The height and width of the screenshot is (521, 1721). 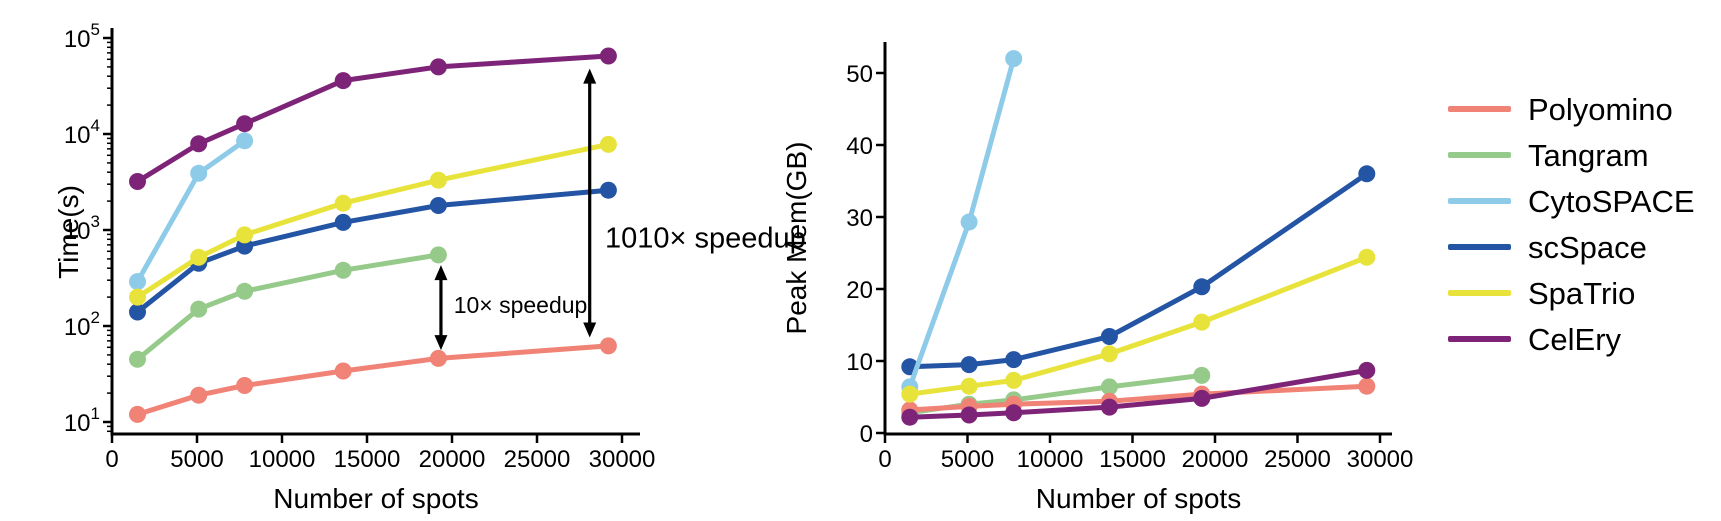 I want to click on legend-label-celery: CelEry, so click(x=1575, y=339).